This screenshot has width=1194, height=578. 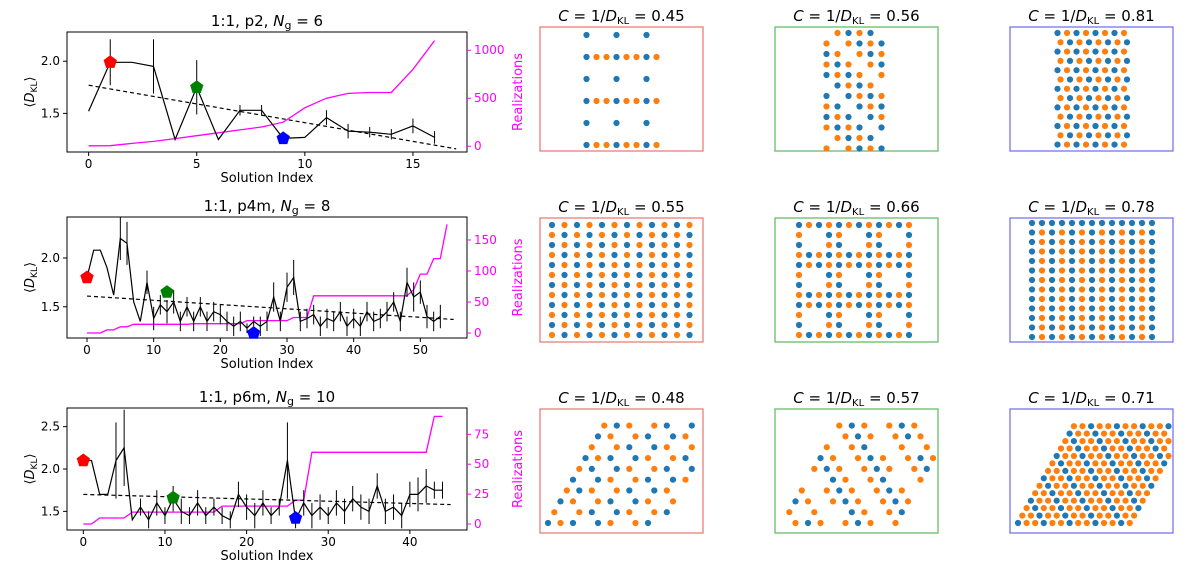 I want to click on marker-red, so click(x=110, y=61).